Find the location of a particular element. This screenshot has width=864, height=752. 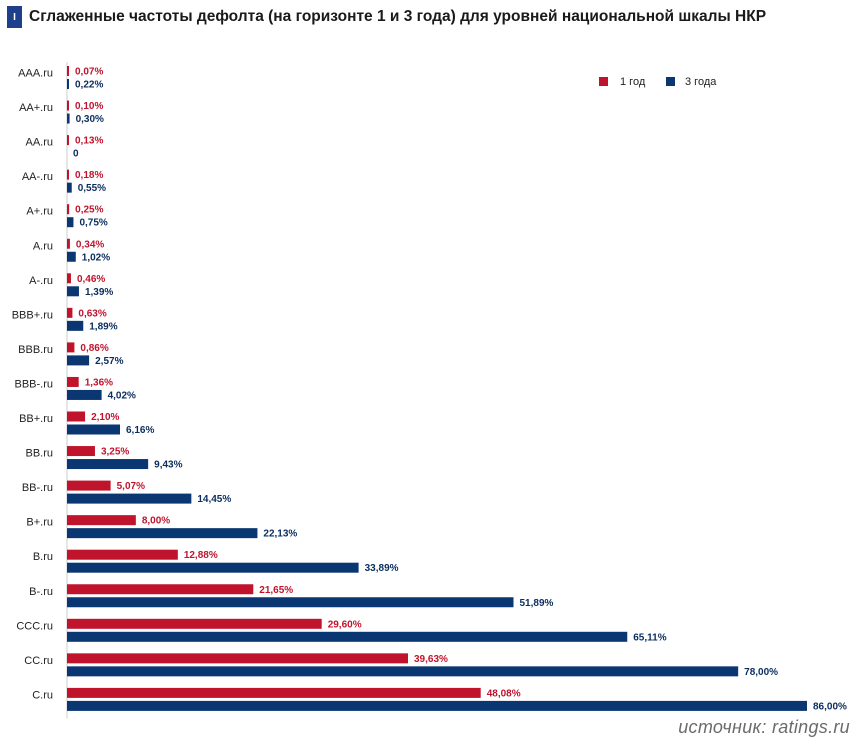

legend-swatch-1y is located at coordinates (603, 81).